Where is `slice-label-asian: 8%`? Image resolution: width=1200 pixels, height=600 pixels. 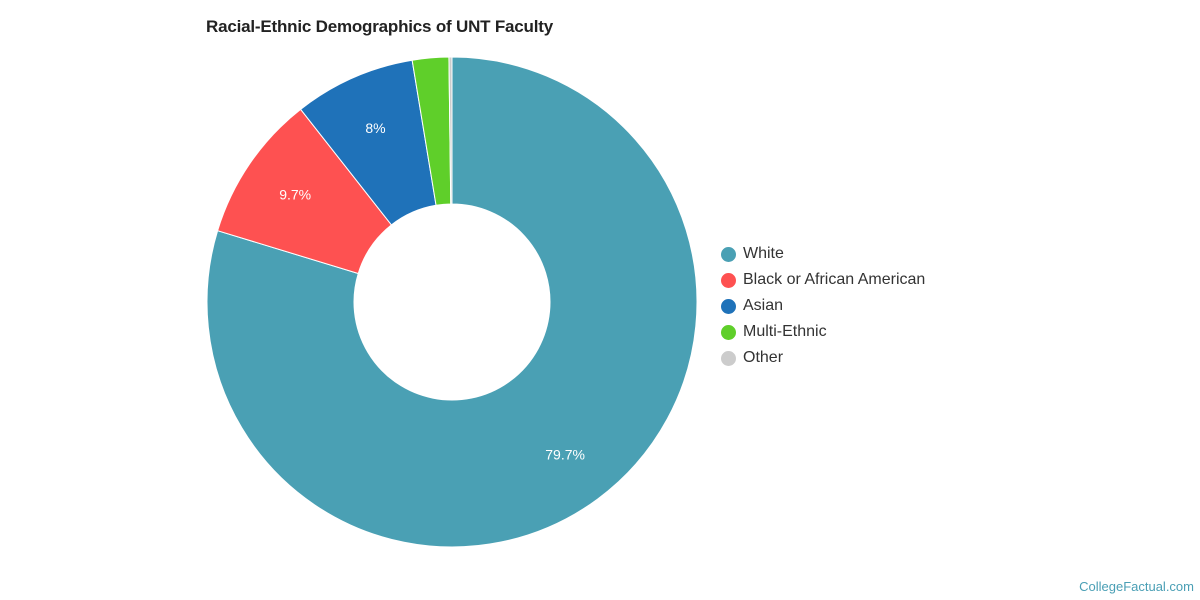 slice-label-asian: 8% is located at coordinates (375, 128).